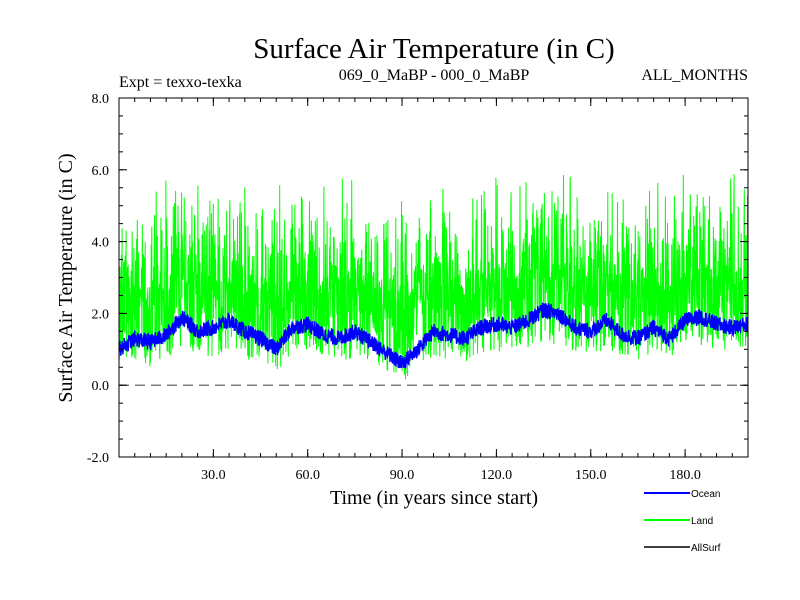 The height and width of the screenshot is (600, 800). What do you see at coordinates (434, 498) in the screenshot?
I see `x-axis-label: Time (in years since start)` at bounding box center [434, 498].